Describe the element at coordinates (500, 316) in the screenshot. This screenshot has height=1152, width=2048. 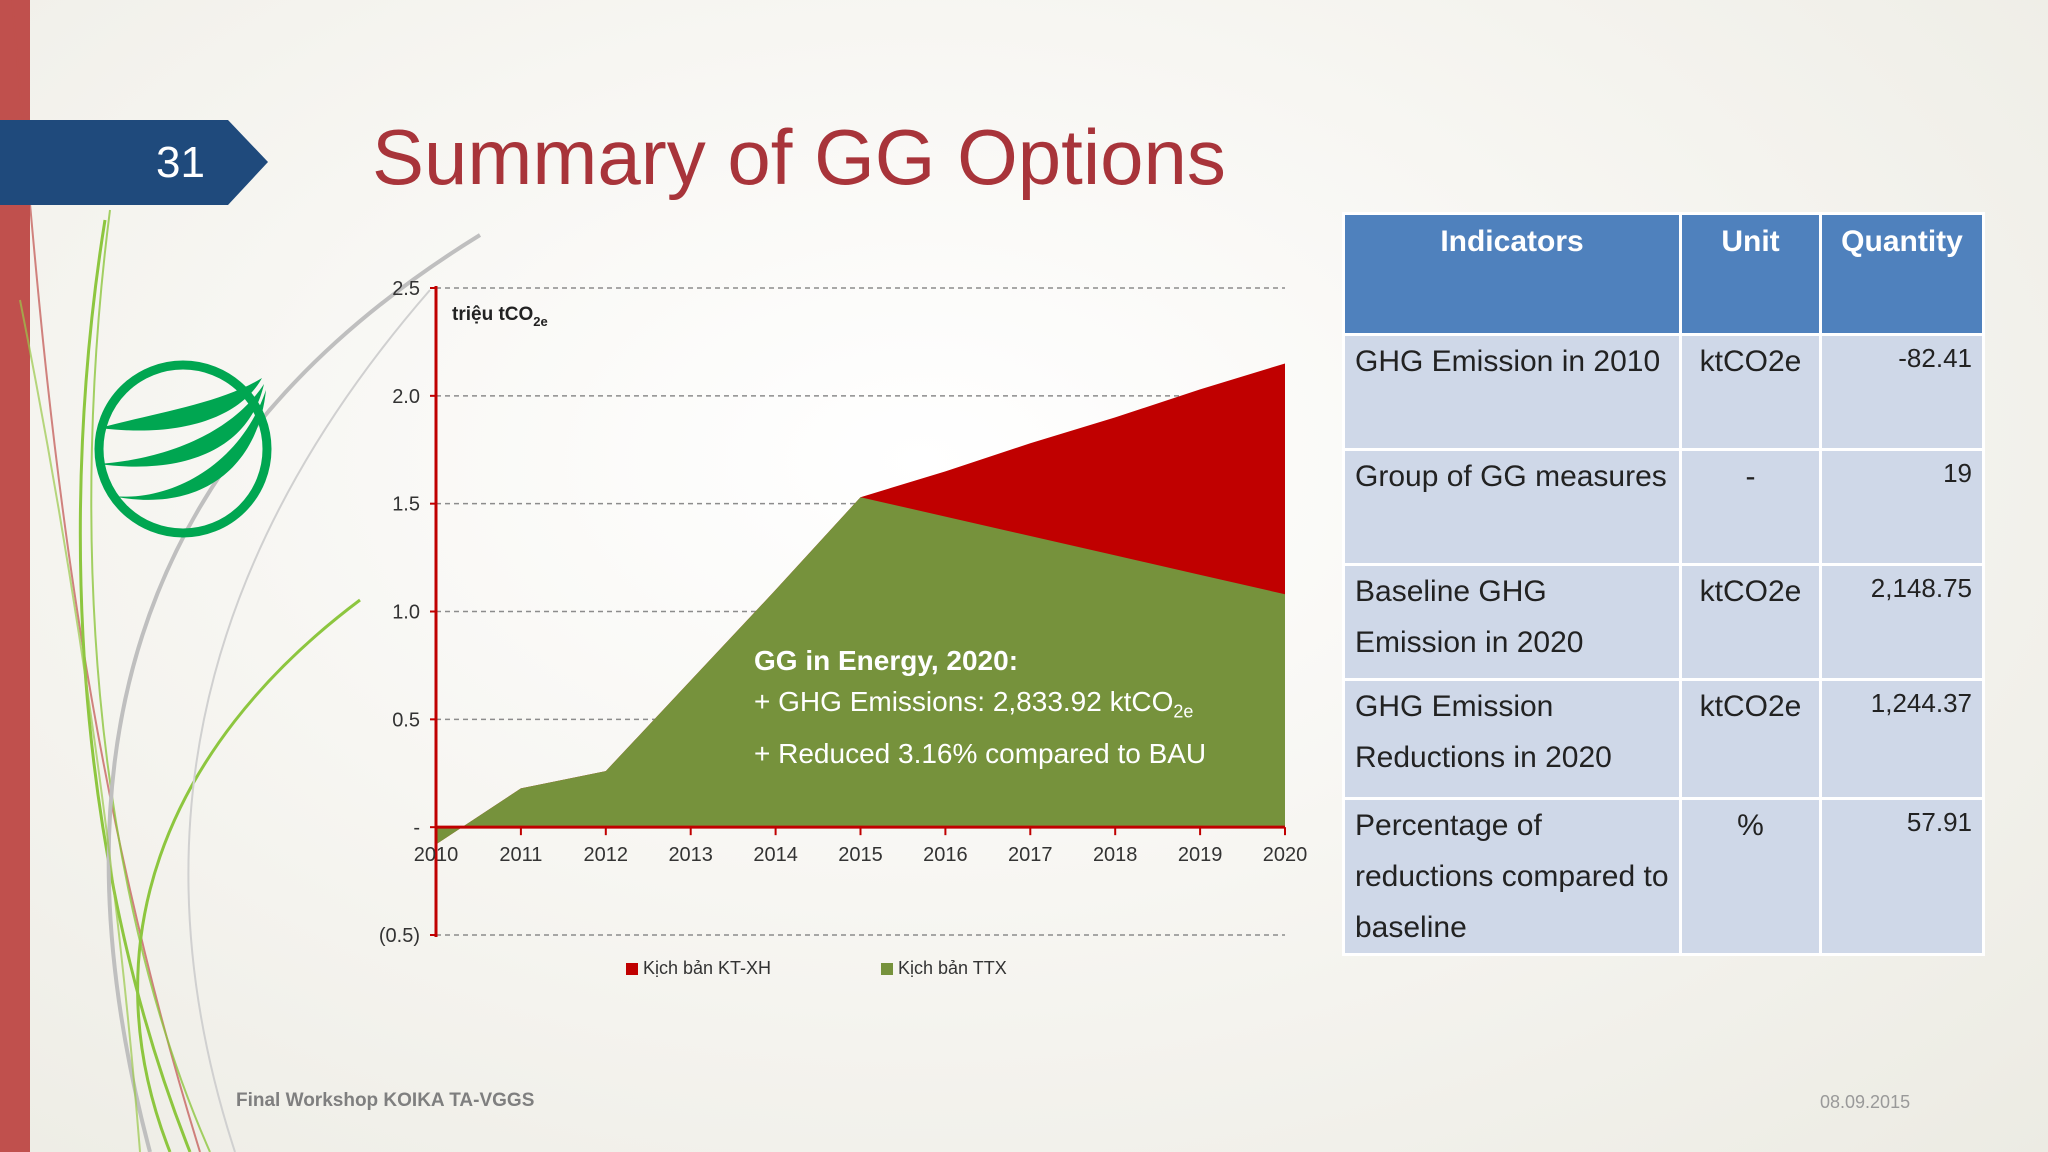
I see `y-axis-label: triệu tCO2e` at that location.